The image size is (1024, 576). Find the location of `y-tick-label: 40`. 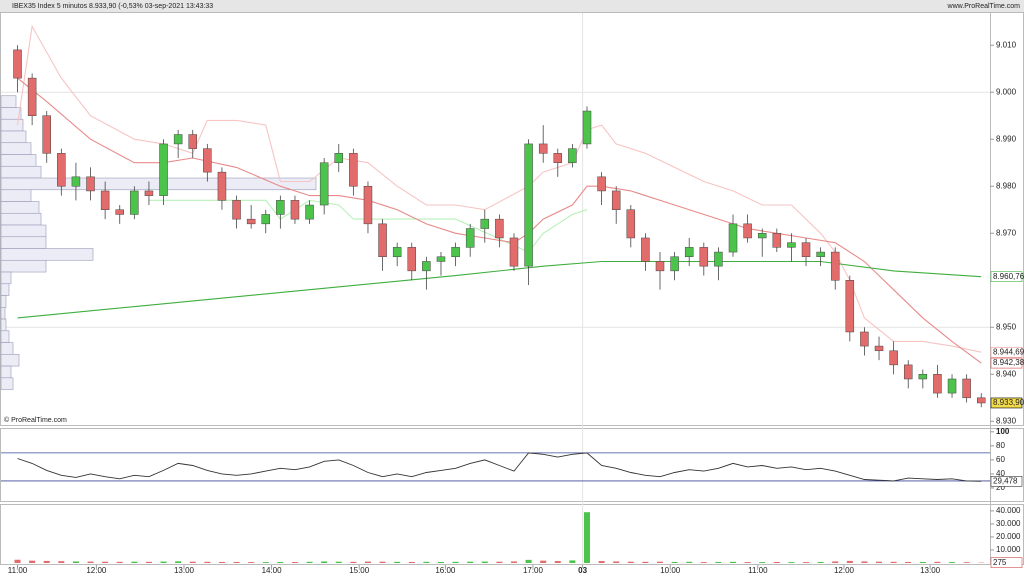

y-tick-label: 40 is located at coordinates (1000, 473).